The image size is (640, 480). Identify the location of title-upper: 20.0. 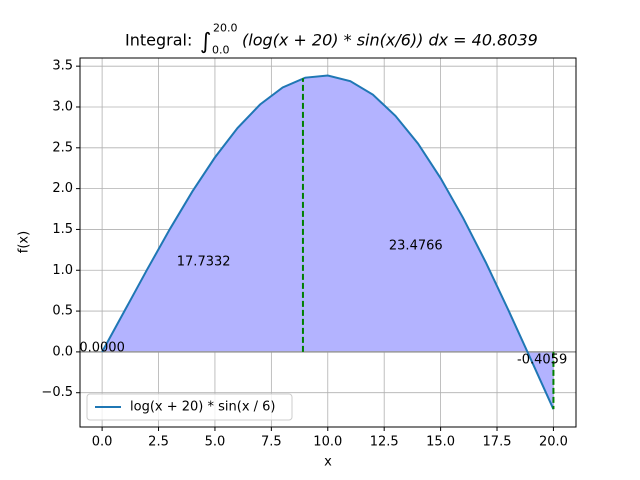
(225, 28).